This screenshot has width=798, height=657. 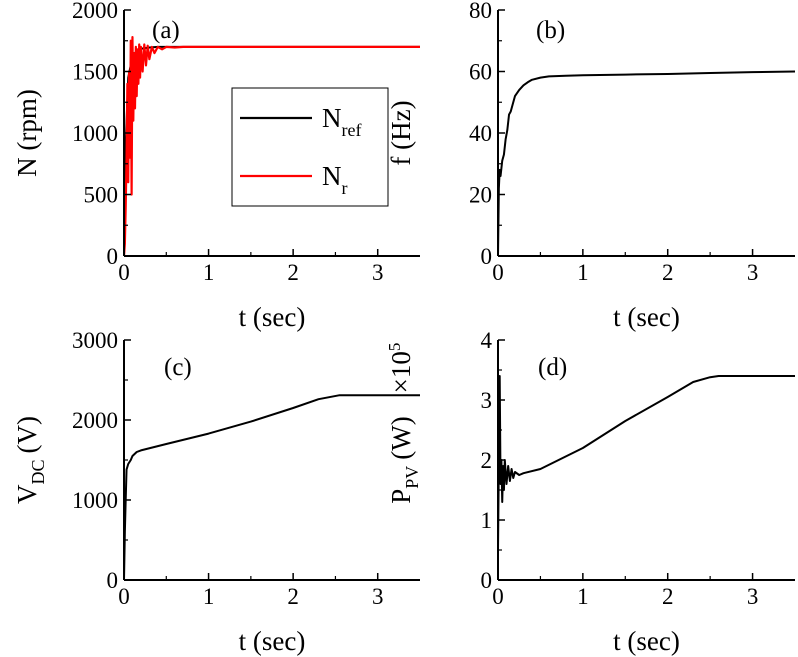 What do you see at coordinates (480, 195) in the screenshot?
I see `y-tick-label: 20` at bounding box center [480, 195].